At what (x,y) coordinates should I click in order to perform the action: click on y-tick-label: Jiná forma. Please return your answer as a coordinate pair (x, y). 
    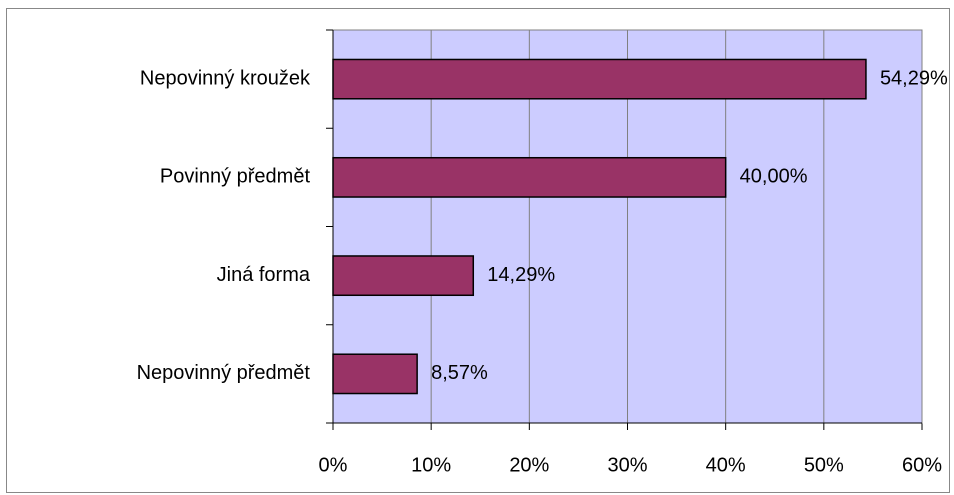
    Looking at the image, I should click on (264, 275).